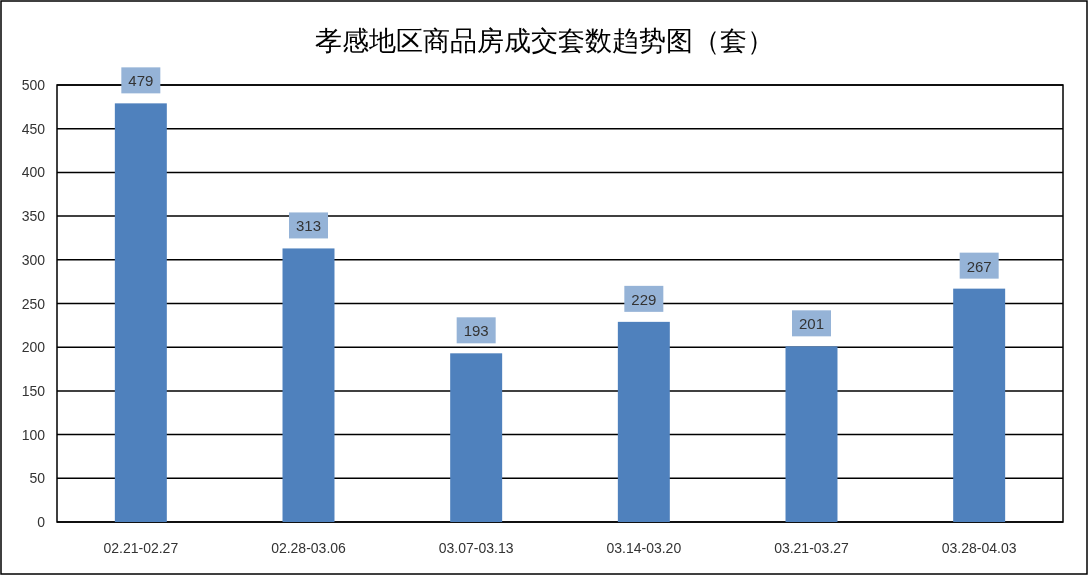 Image resolution: width=1088 pixels, height=575 pixels. I want to click on y-tick-label: 300, so click(33, 259).